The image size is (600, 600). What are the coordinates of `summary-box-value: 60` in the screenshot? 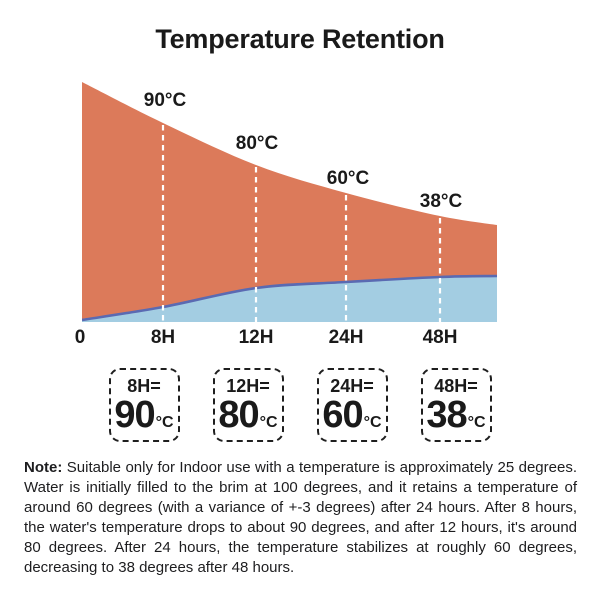 It's located at (342, 415).